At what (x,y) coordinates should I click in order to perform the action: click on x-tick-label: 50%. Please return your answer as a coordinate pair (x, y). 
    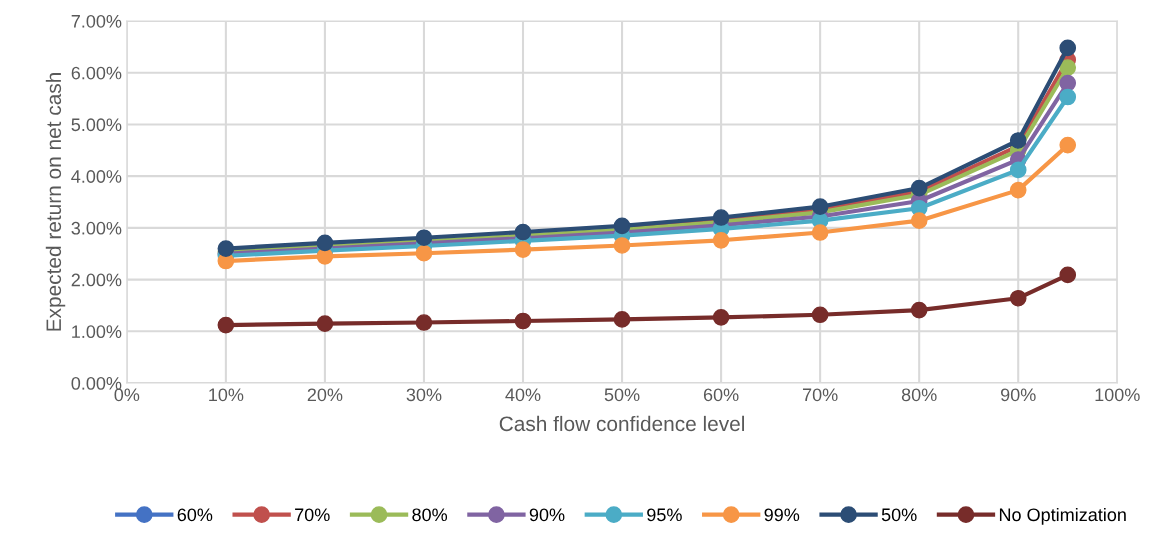
    Looking at the image, I should click on (622, 395).